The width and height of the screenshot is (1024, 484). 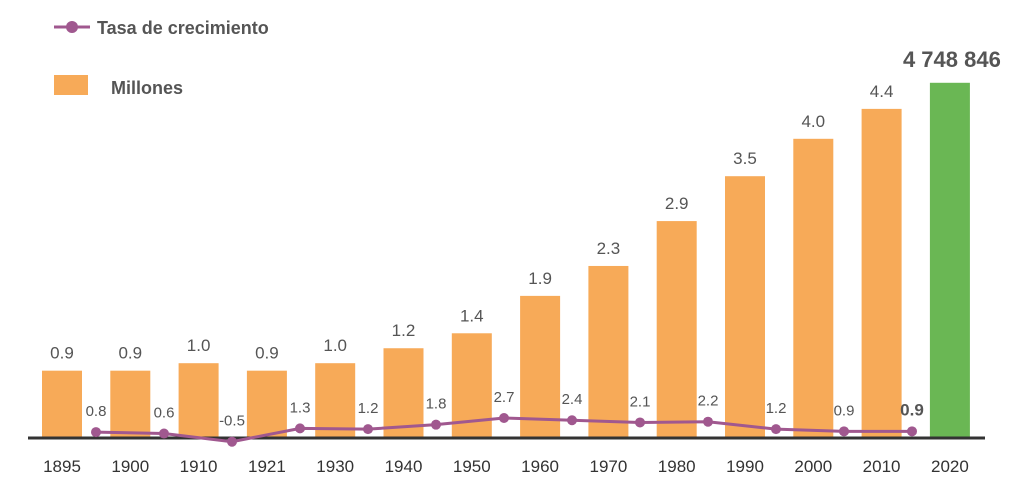 What do you see at coordinates (677, 203) in the screenshot?
I see `bar-label-1980: 2.9` at bounding box center [677, 203].